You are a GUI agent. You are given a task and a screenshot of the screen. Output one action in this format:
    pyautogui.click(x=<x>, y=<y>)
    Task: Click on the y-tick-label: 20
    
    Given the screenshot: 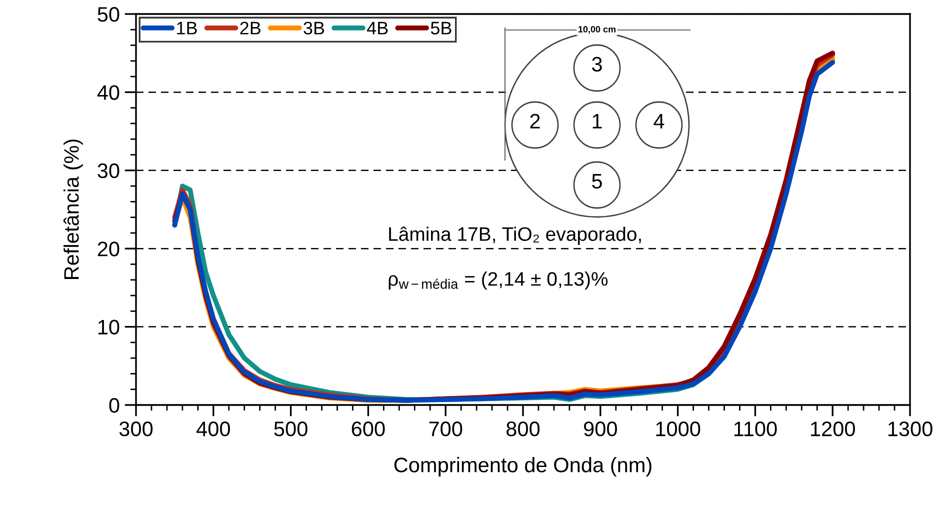 What is the action you would take?
    pyautogui.click(x=109, y=249)
    